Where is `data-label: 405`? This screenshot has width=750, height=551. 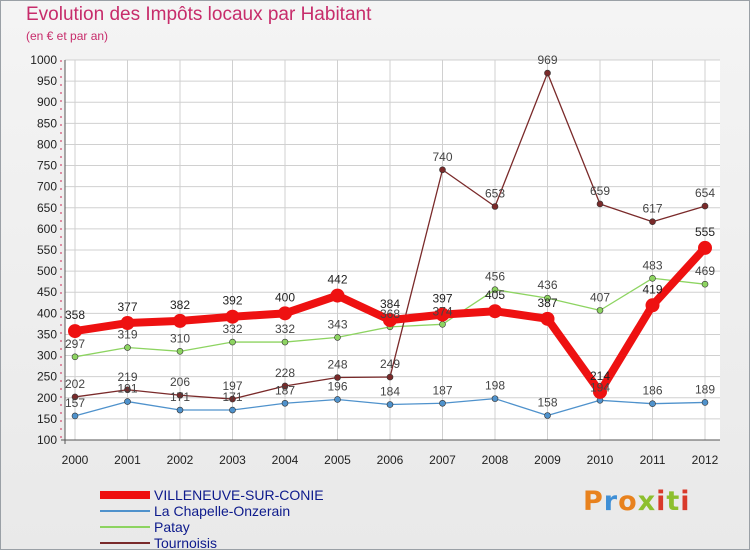 data-label: 405 is located at coordinates (495, 295).